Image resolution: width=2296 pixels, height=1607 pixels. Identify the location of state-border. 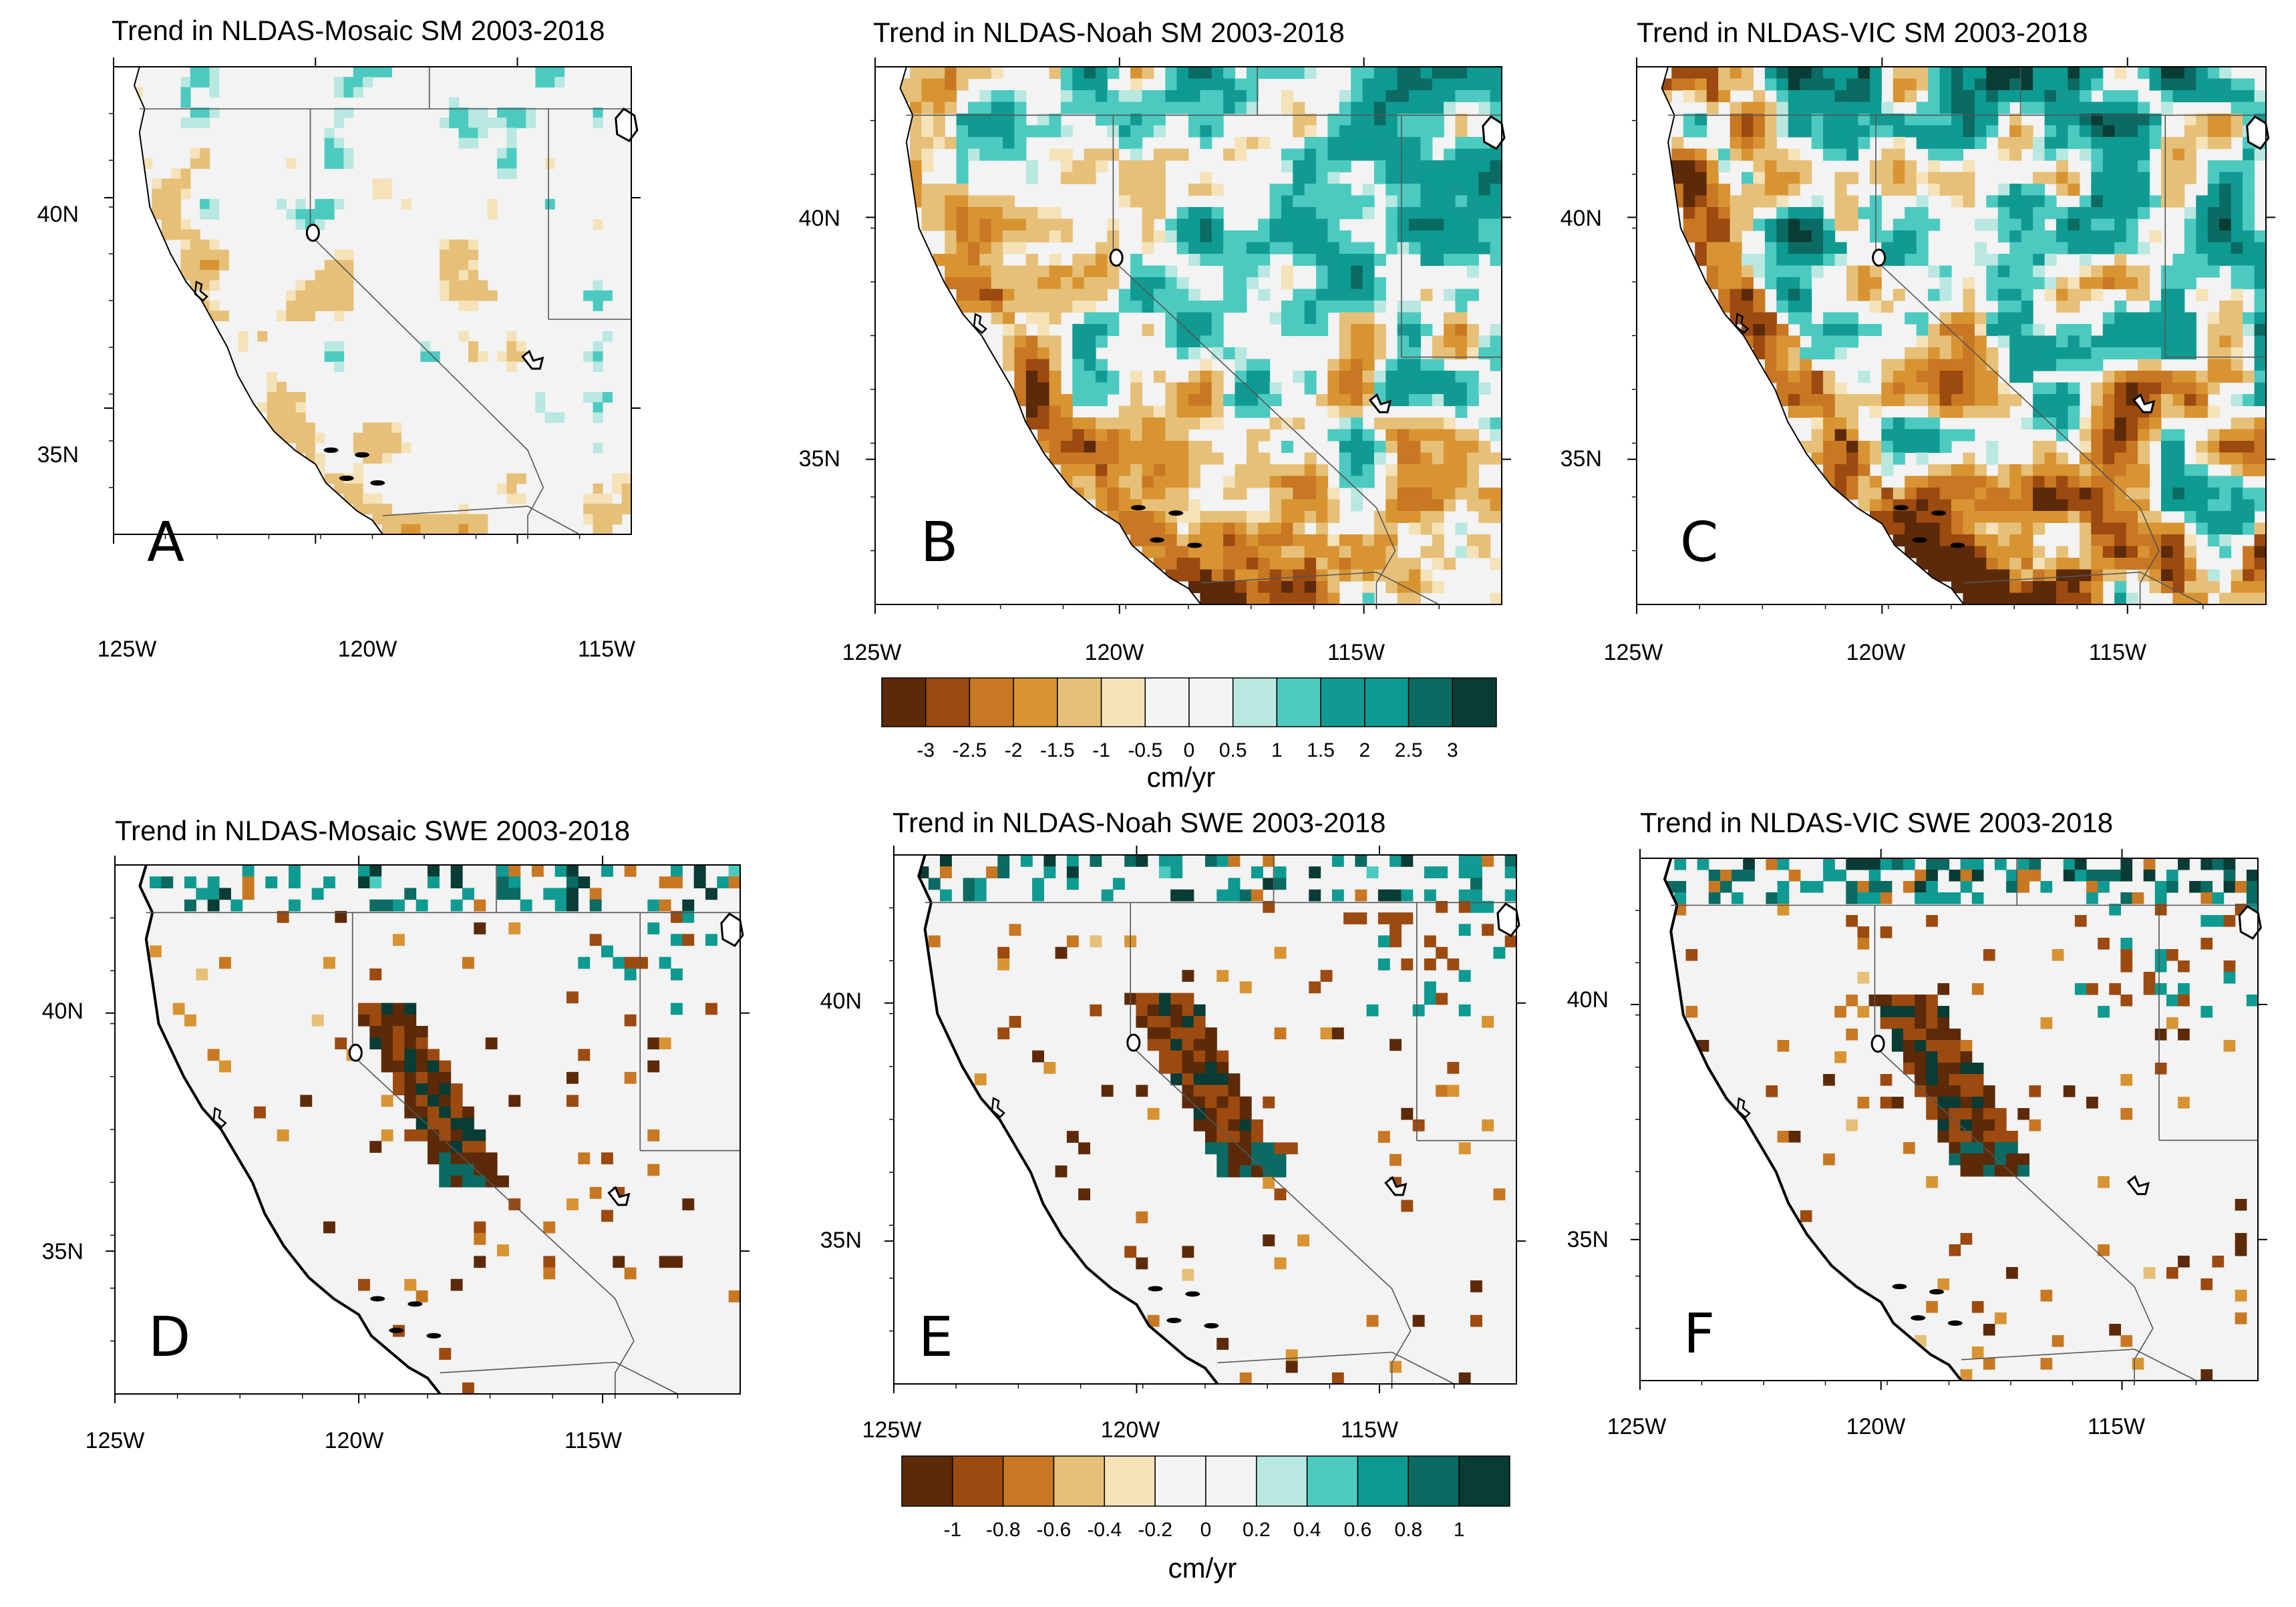
(1271, 1143).